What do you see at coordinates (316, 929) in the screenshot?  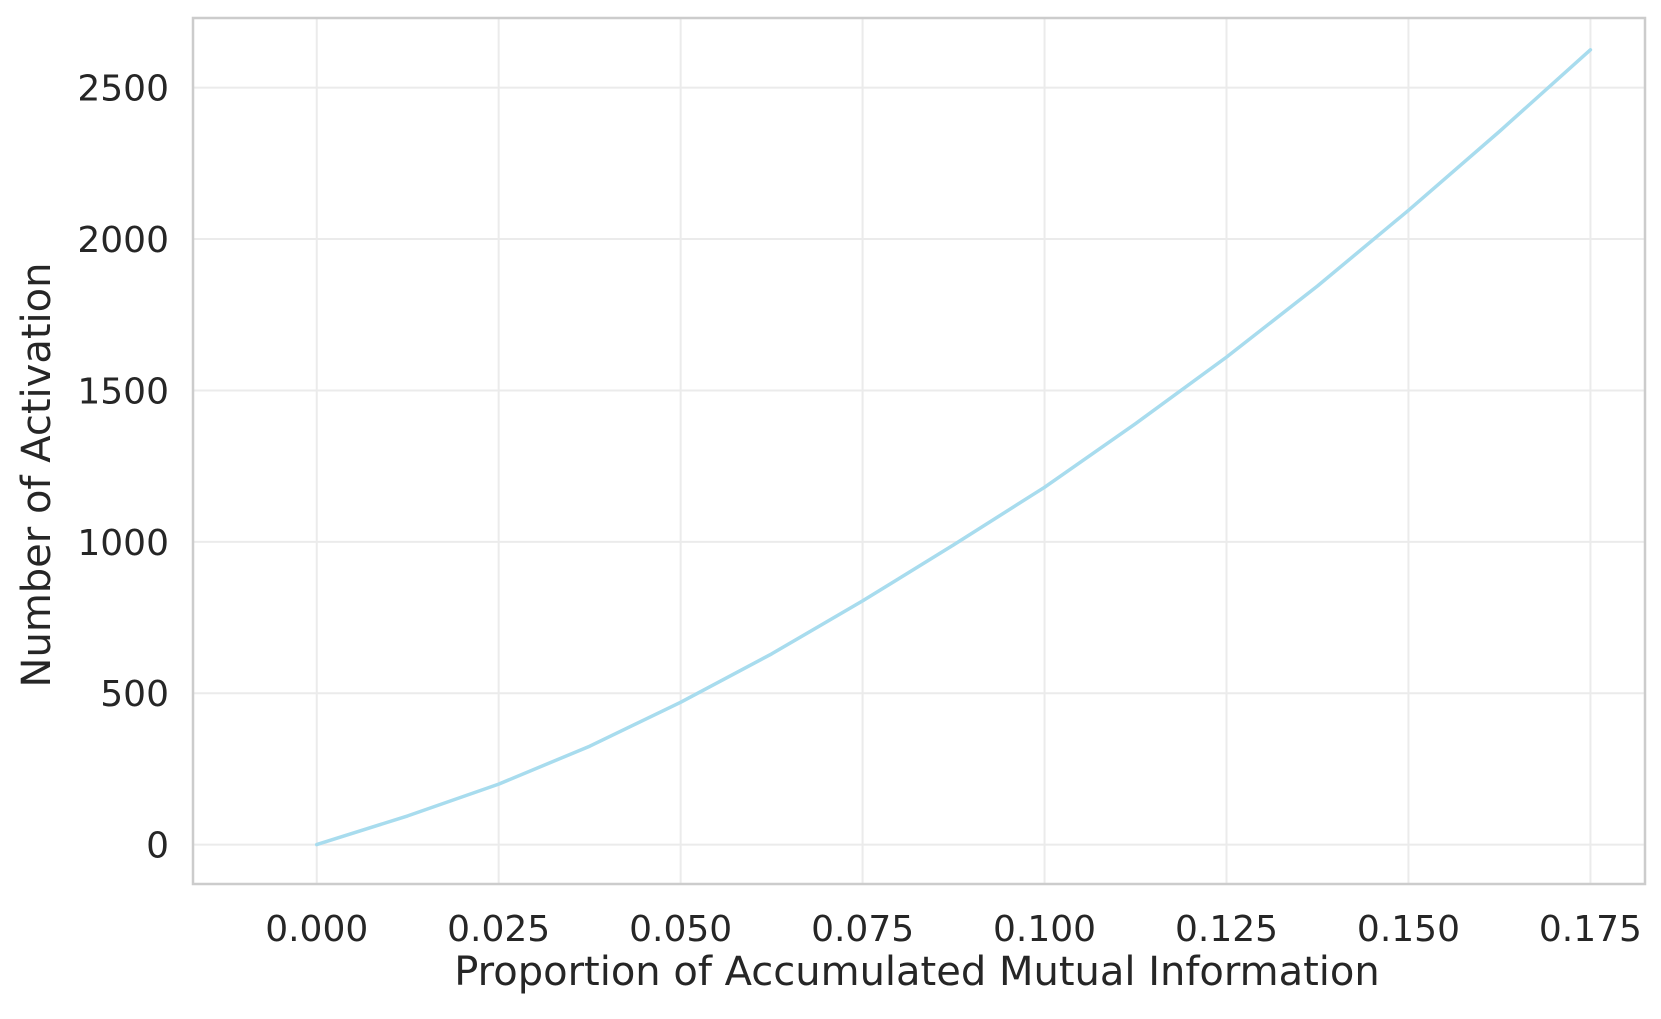 I see `x-tick-label: 0.000` at bounding box center [316, 929].